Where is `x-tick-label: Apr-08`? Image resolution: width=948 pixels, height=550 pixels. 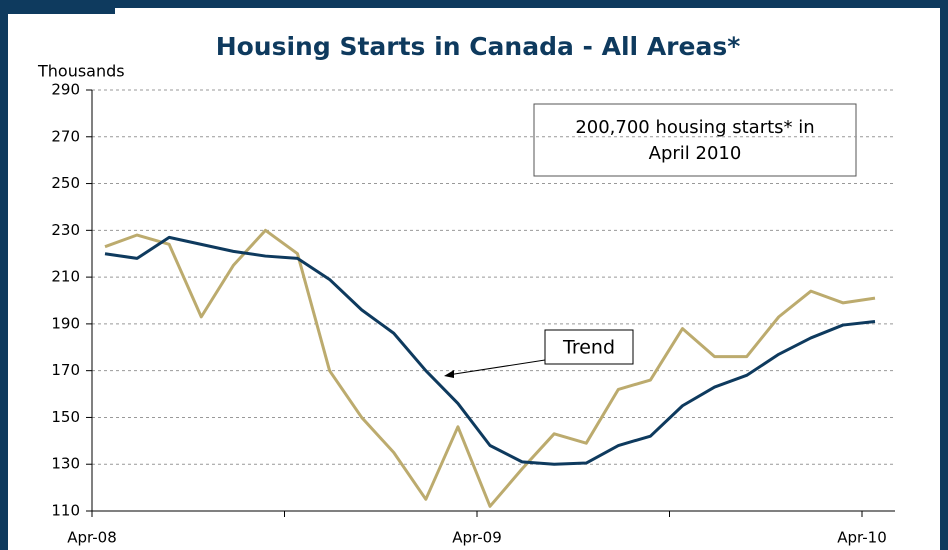 x-tick-label: Apr-08 is located at coordinates (92, 538).